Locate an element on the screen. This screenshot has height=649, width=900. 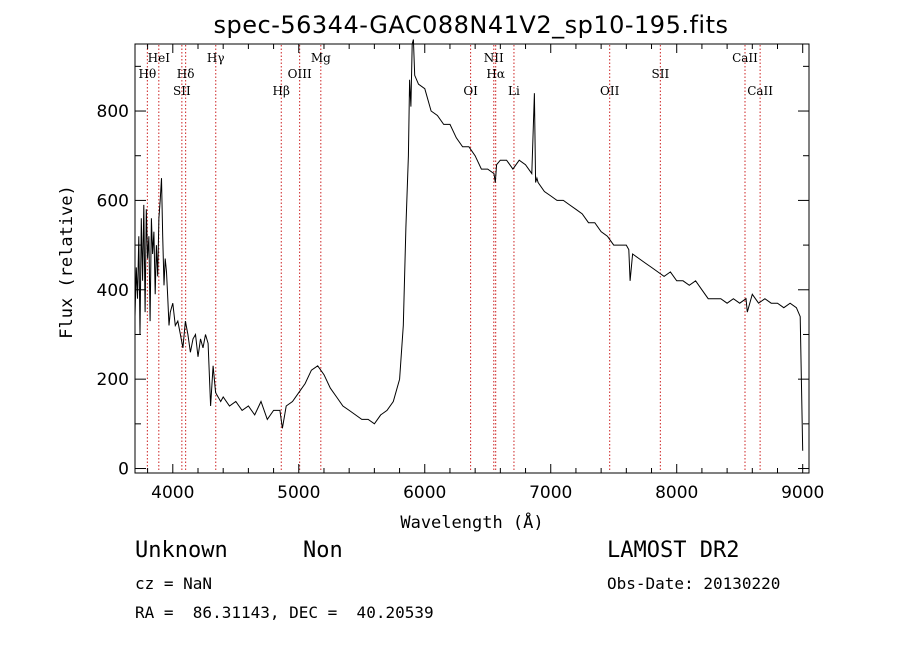
line-label: Hα is located at coordinates (495, 74).